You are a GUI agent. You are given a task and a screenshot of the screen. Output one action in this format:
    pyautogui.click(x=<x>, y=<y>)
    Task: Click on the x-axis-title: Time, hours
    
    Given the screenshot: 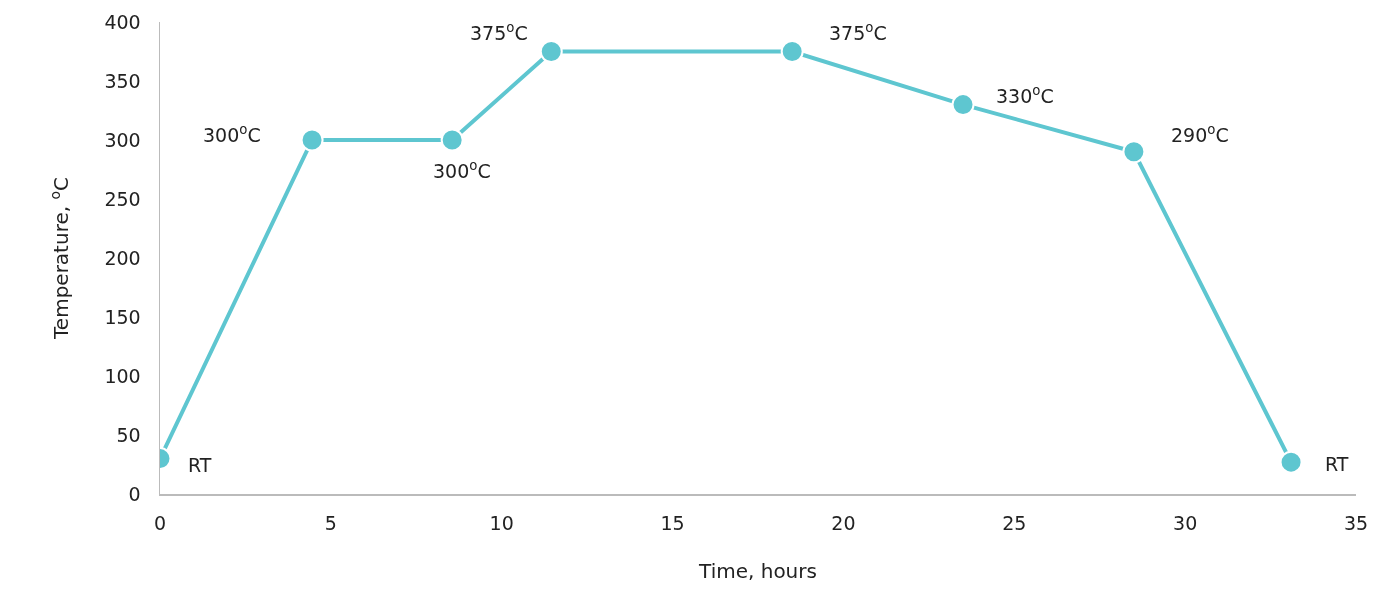 What is the action you would take?
    pyautogui.click(x=757, y=570)
    